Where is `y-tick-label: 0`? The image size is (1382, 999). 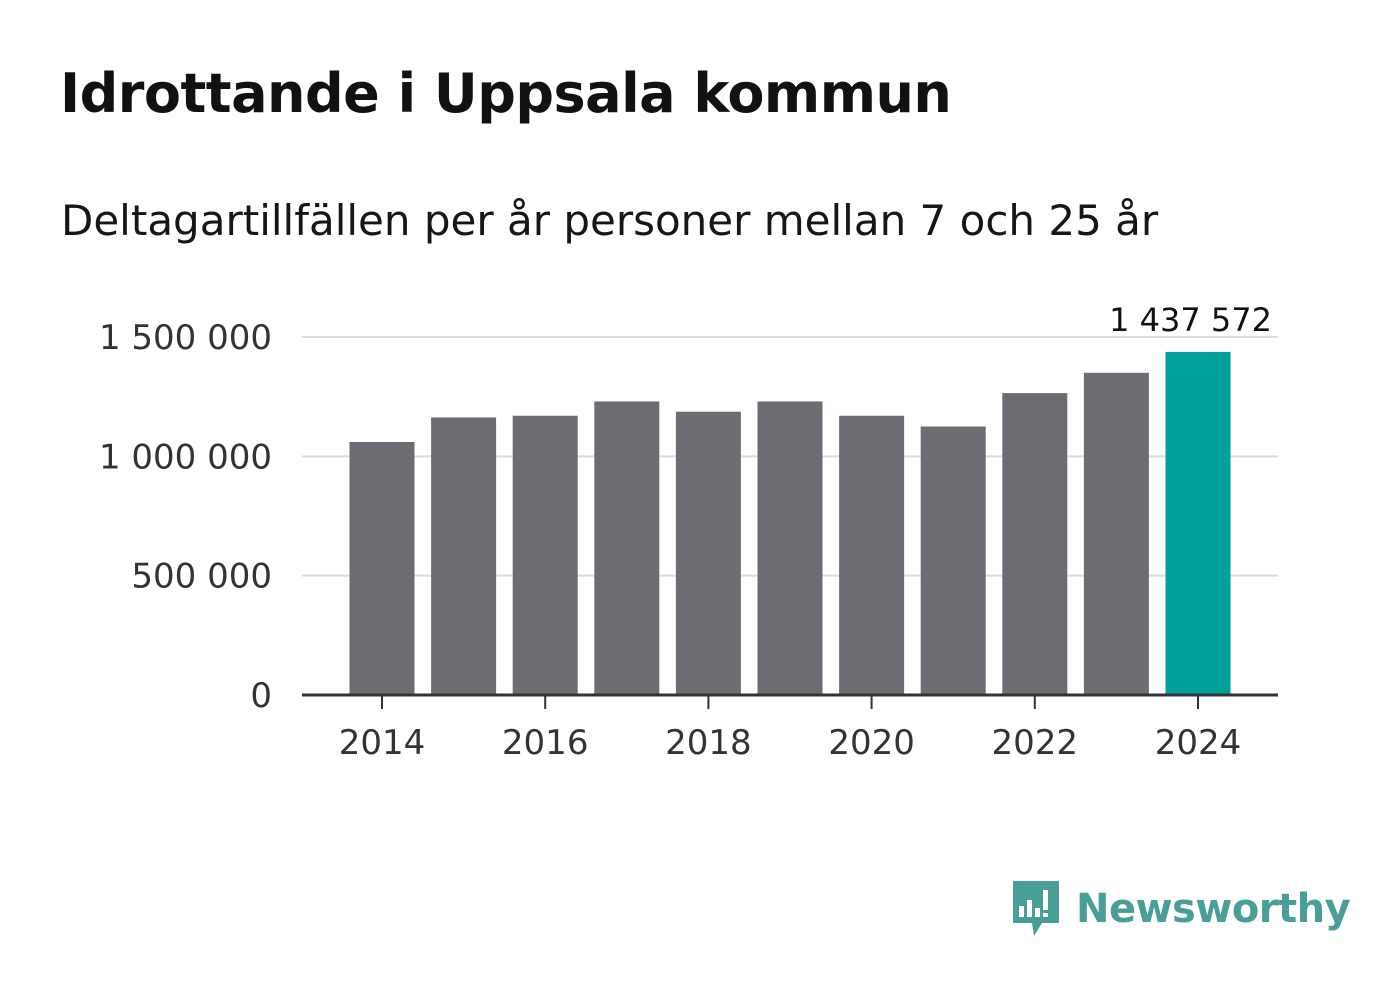
y-tick-label: 0 is located at coordinates (261, 696).